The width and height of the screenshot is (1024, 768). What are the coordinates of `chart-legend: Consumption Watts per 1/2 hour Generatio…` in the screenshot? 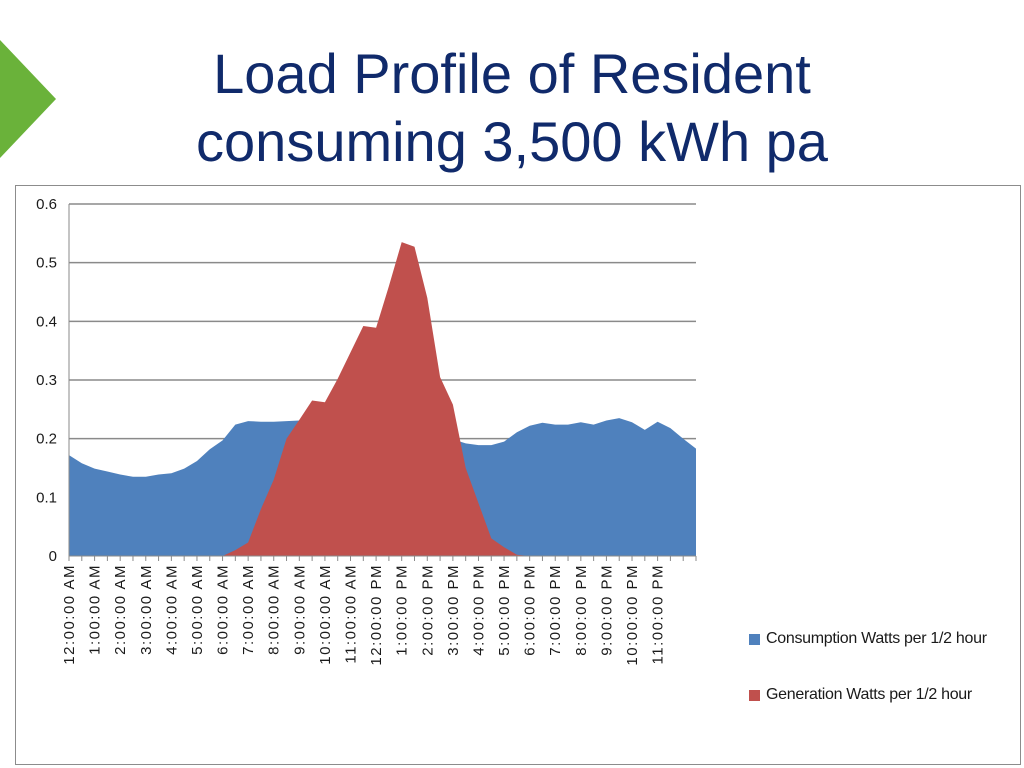 It's located at (868, 682).